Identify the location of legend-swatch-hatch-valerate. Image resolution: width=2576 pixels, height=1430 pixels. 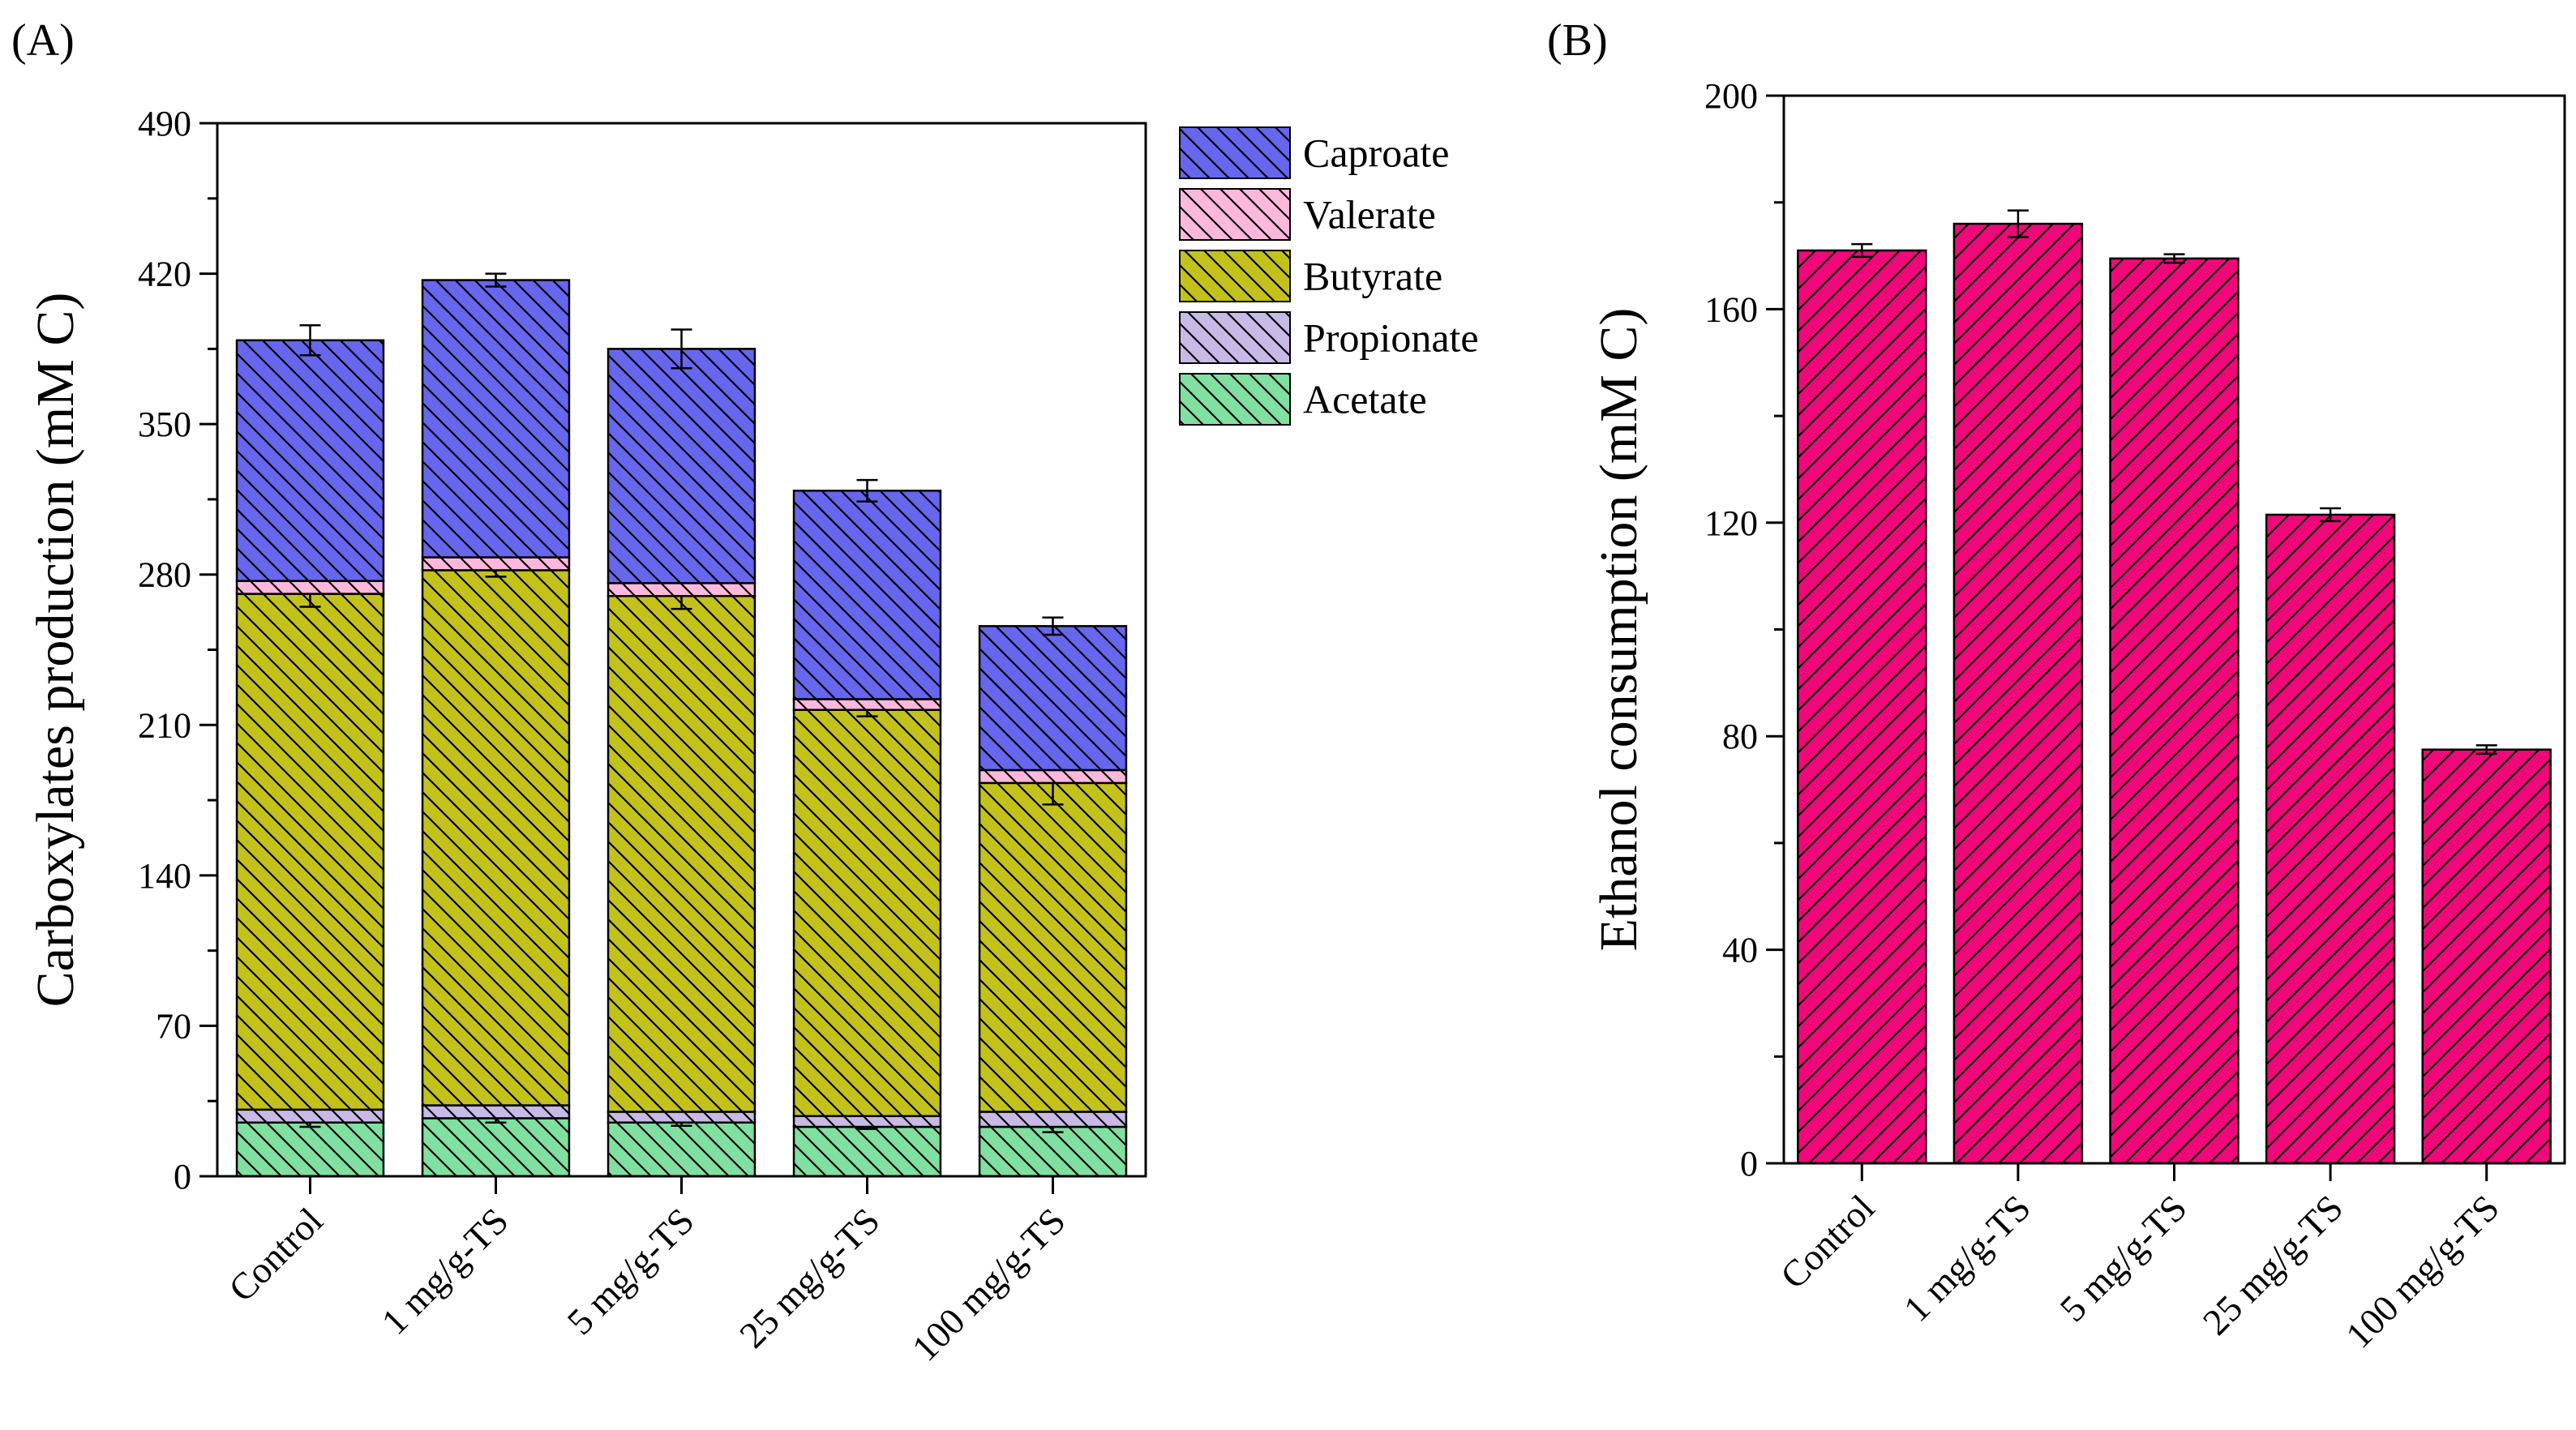
(1235, 214).